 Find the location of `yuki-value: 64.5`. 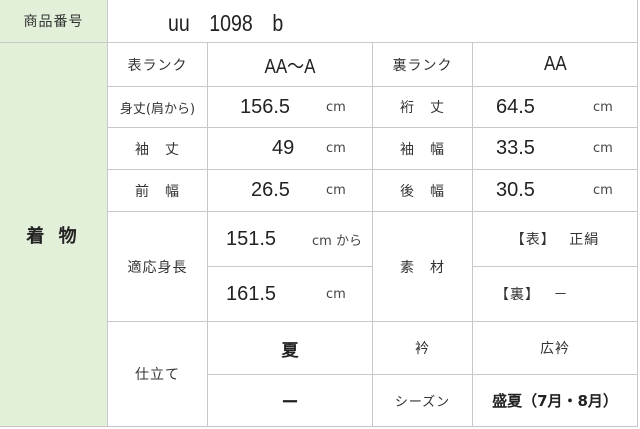

yuki-value: 64.5 is located at coordinates (515, 106).